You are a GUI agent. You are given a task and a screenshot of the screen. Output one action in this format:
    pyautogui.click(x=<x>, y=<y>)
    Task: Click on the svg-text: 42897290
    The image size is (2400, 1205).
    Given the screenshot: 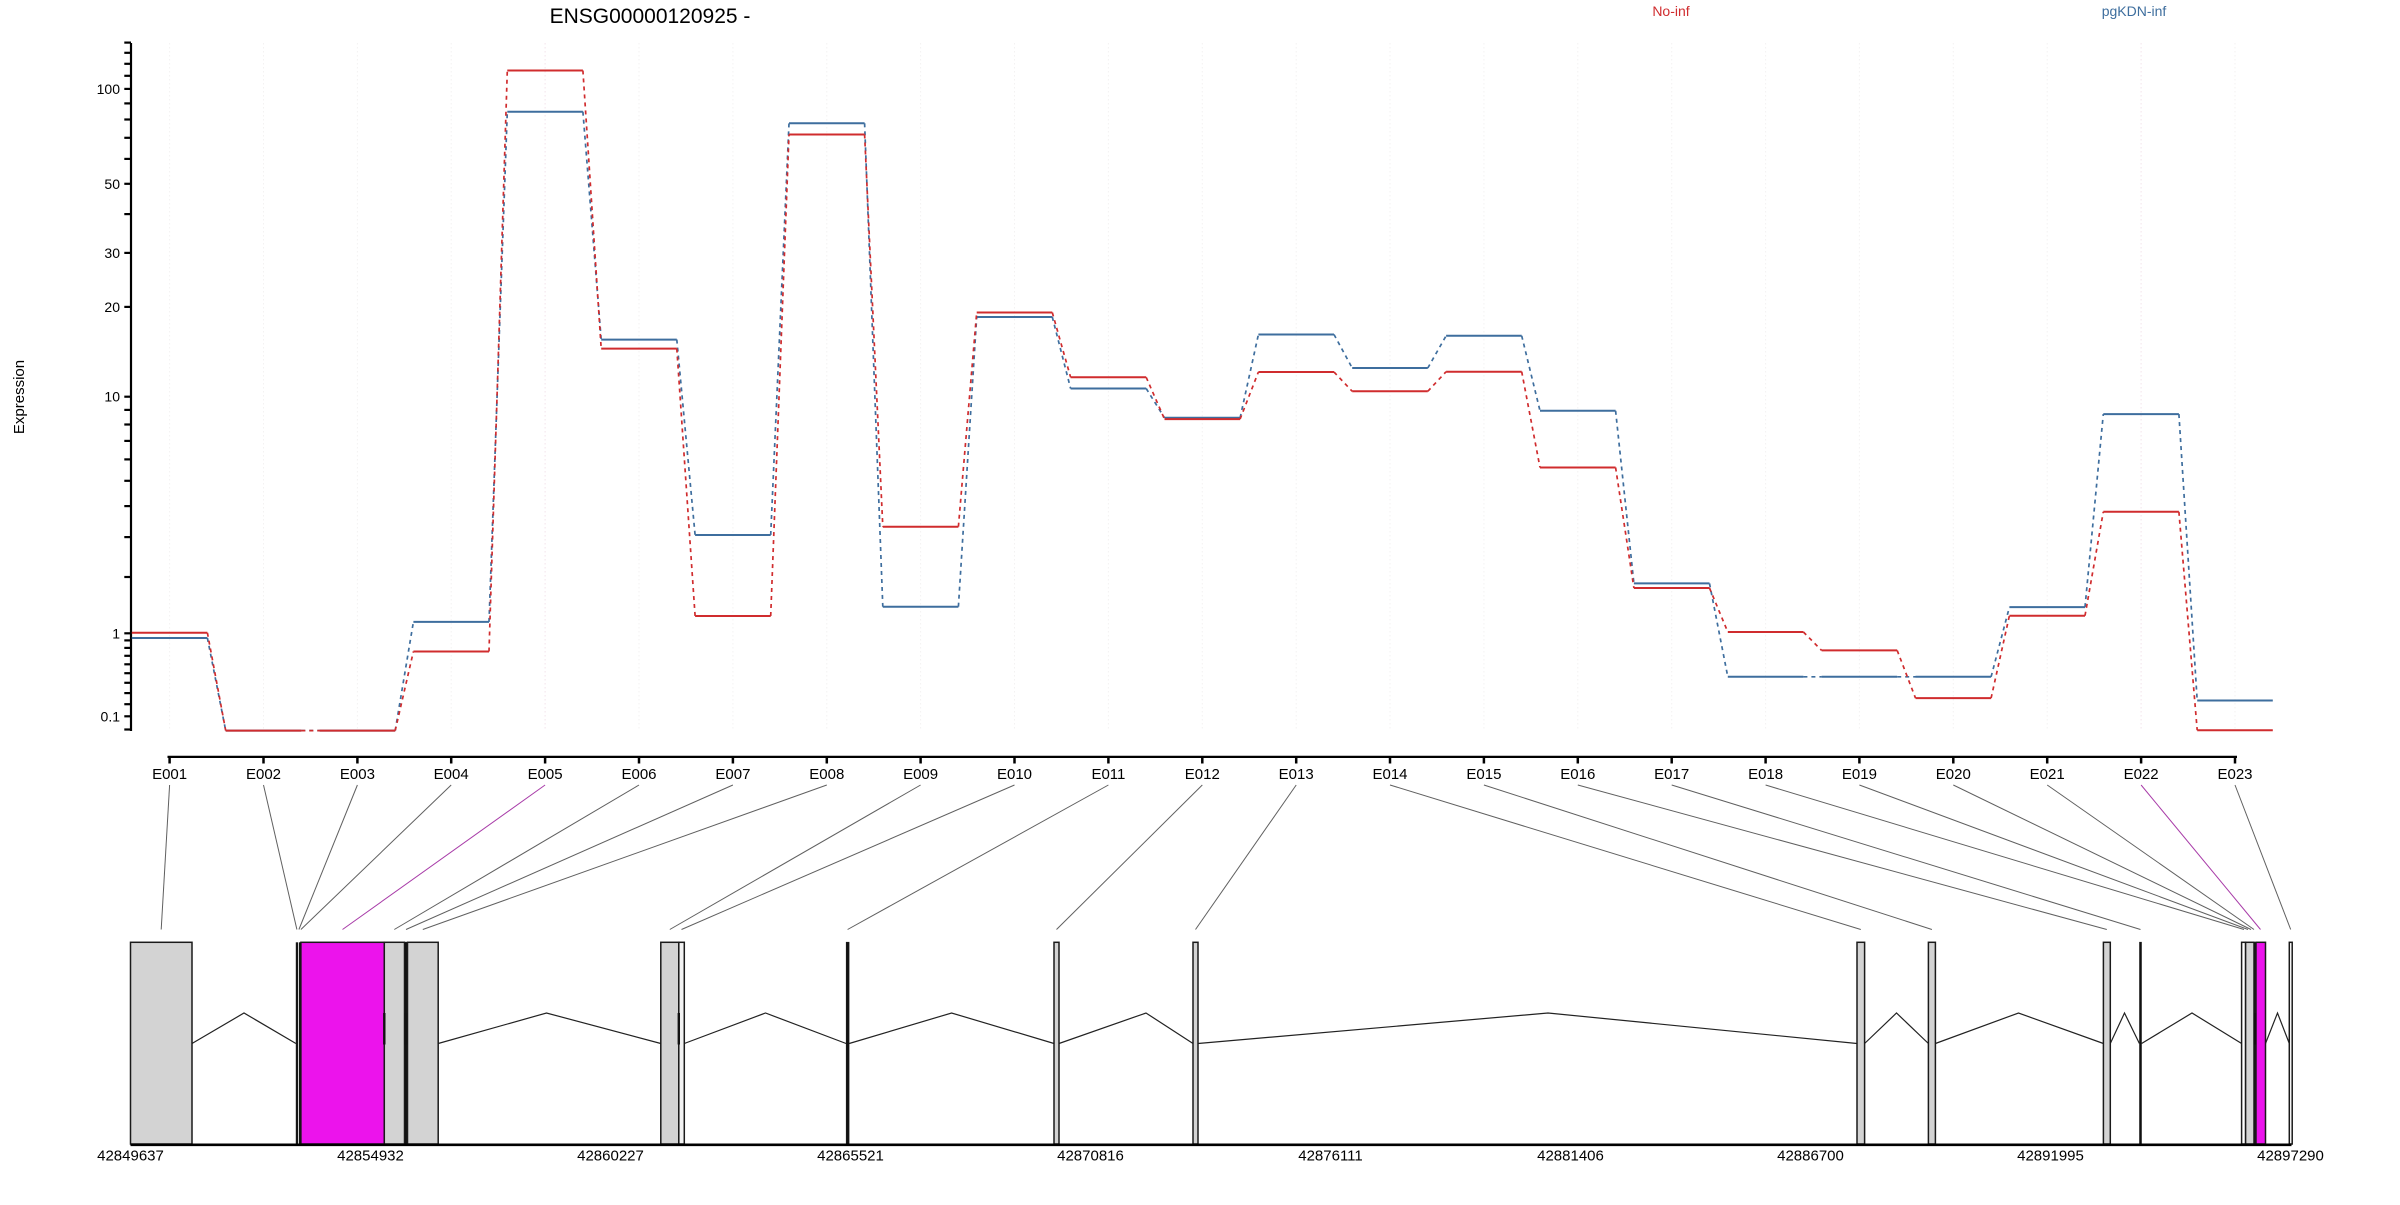 What is the action you would take?
    pyautogui.click(x=2290, y=1156)
    